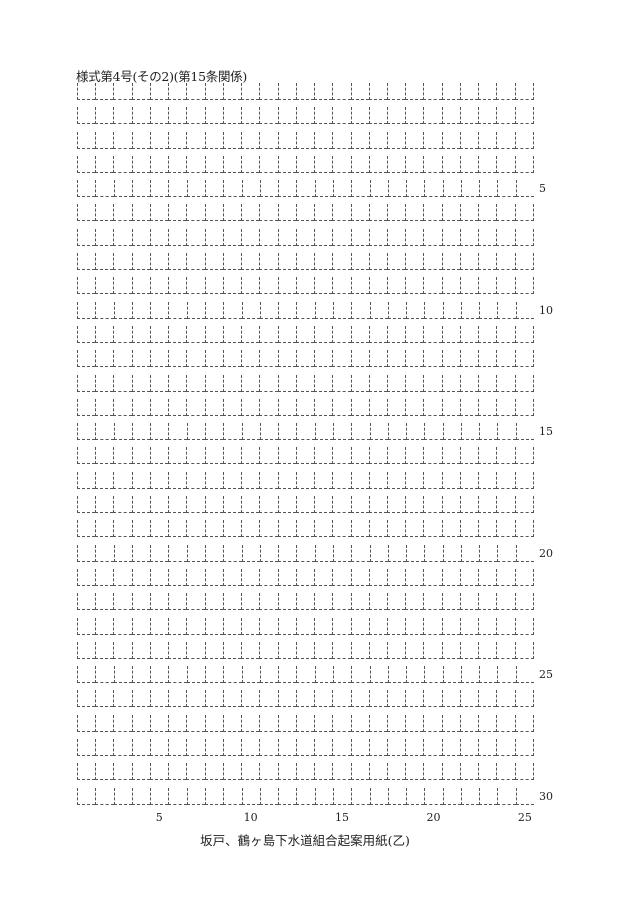  What do you see at coordinates (546, 796) in the screenshot?
I see `row-number: 30` at bounding box center [546, 796].